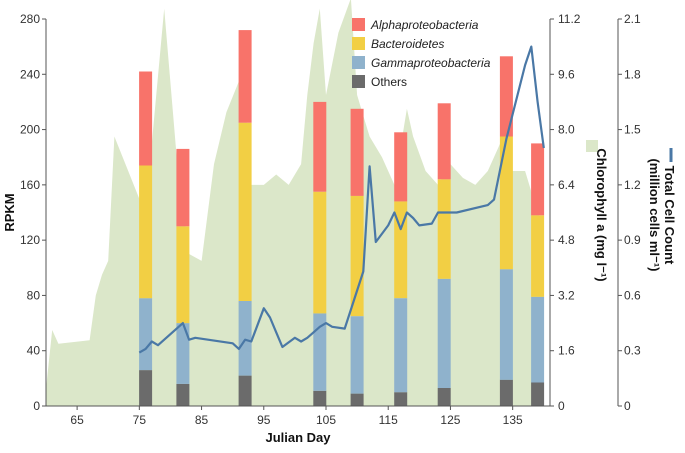 This screenshot has width=685, height=453. Describe the element at coordinates (569, 19) in the screenshot. I see `chl-tick-label: 11.2` at that location.